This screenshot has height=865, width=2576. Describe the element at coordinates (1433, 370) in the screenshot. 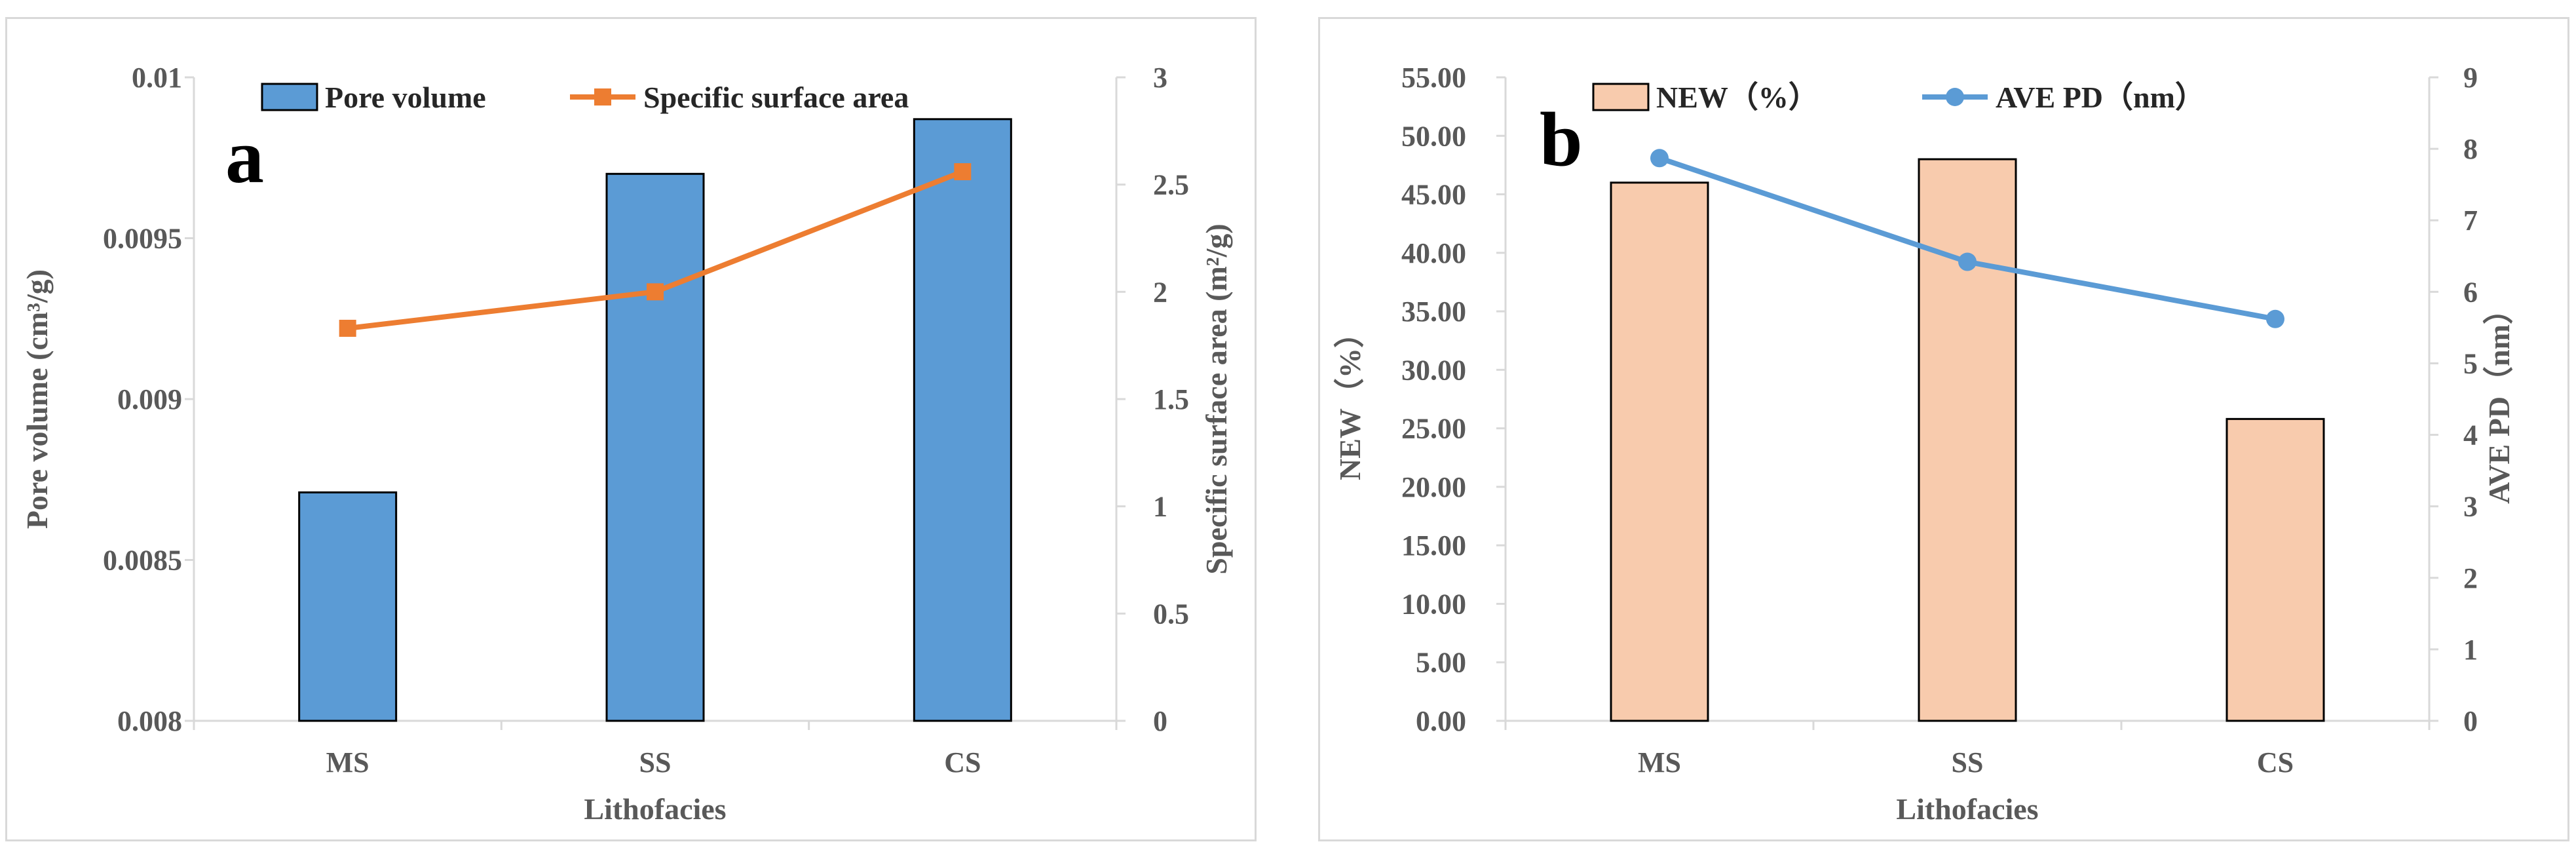

I see `y-left-tick-label: 30.00` at that location.